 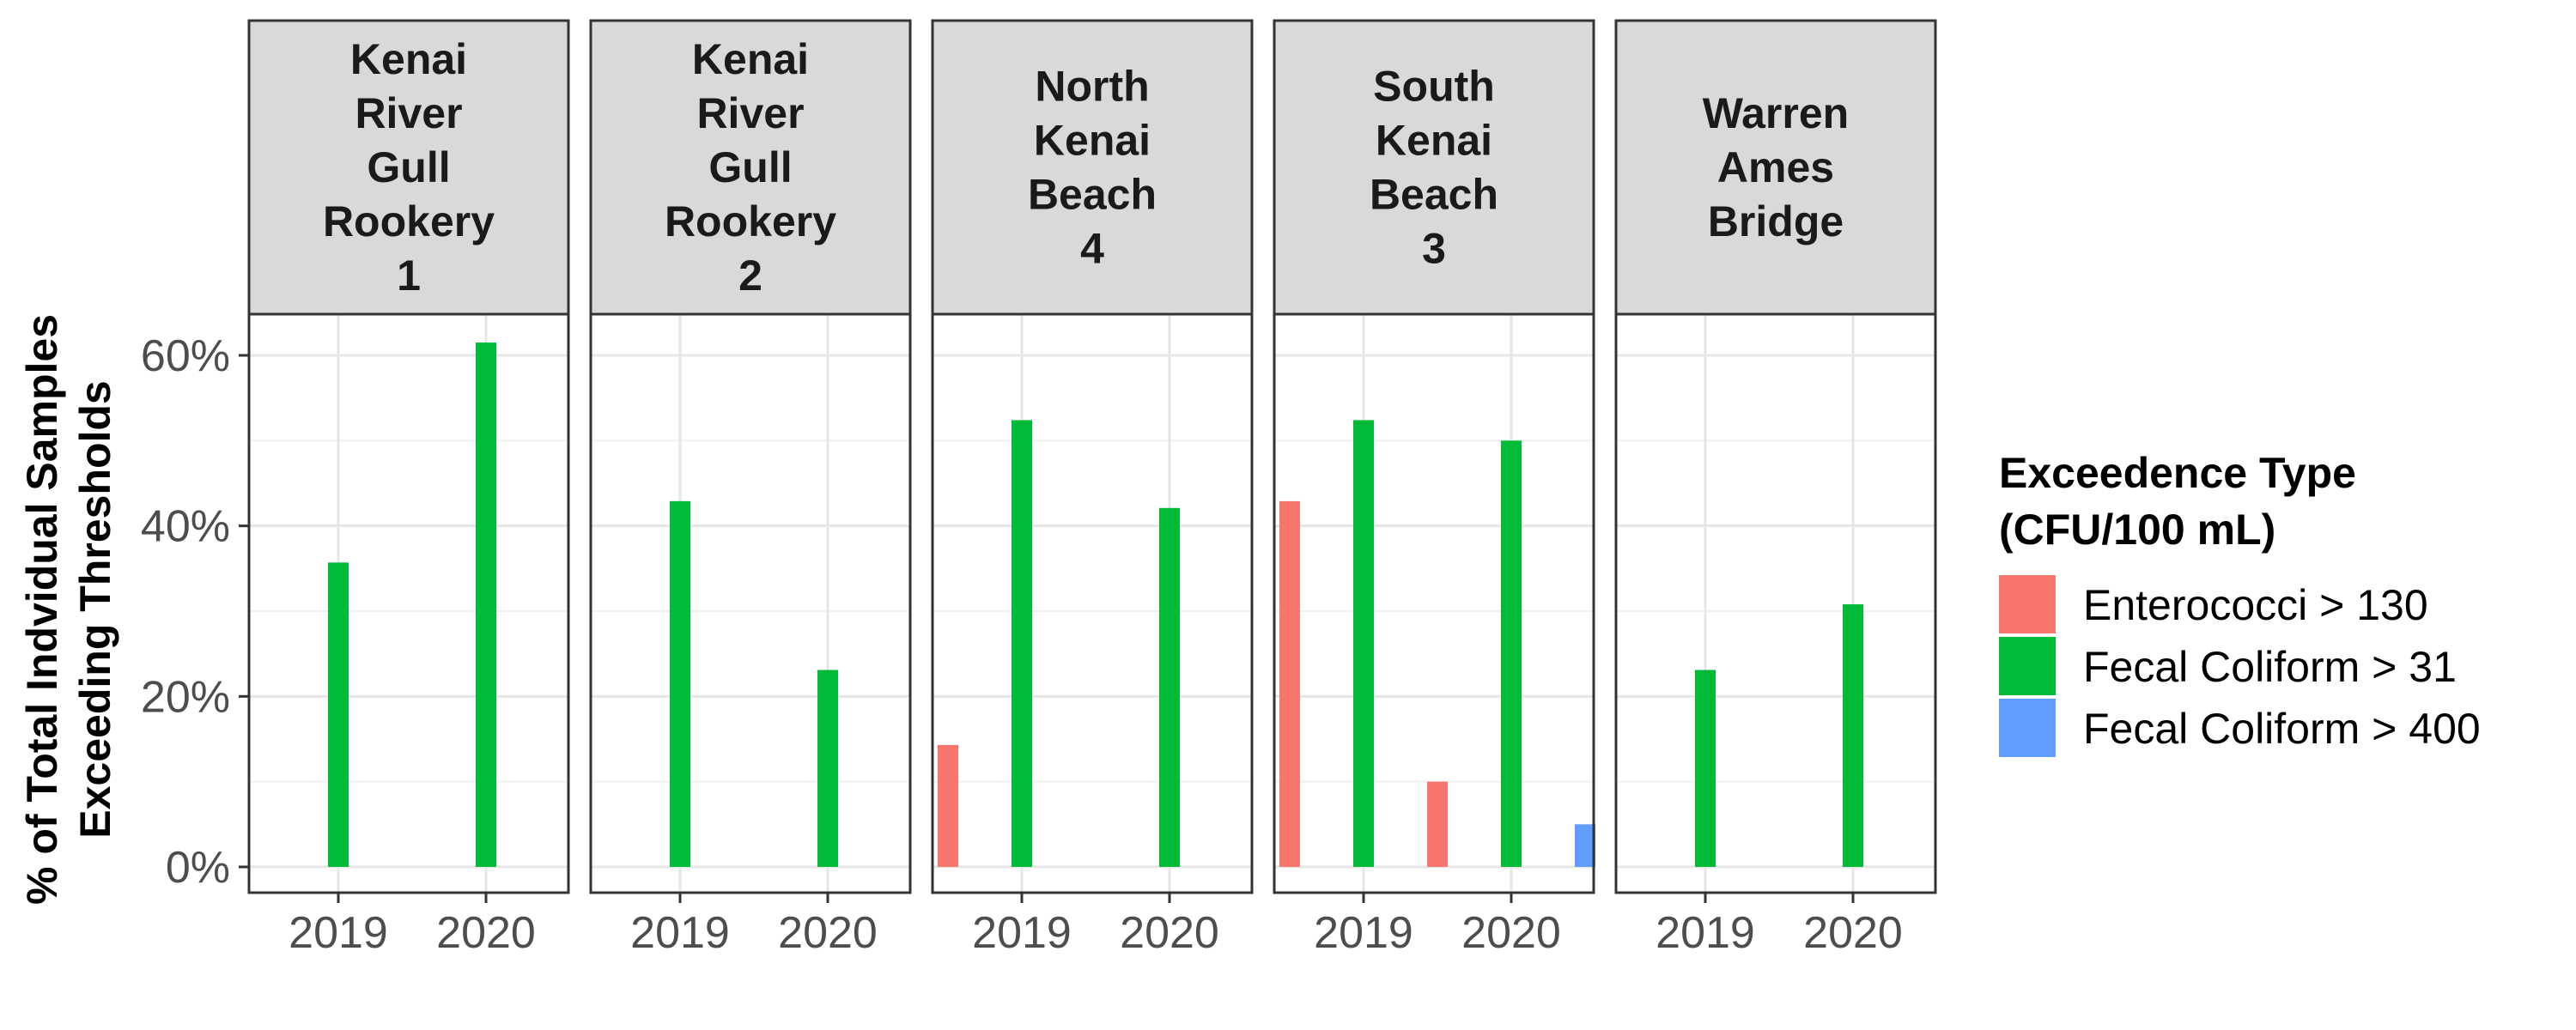 I want to click on legend-label: Fecal Coliform > 31, so click(x=2270, y=667).